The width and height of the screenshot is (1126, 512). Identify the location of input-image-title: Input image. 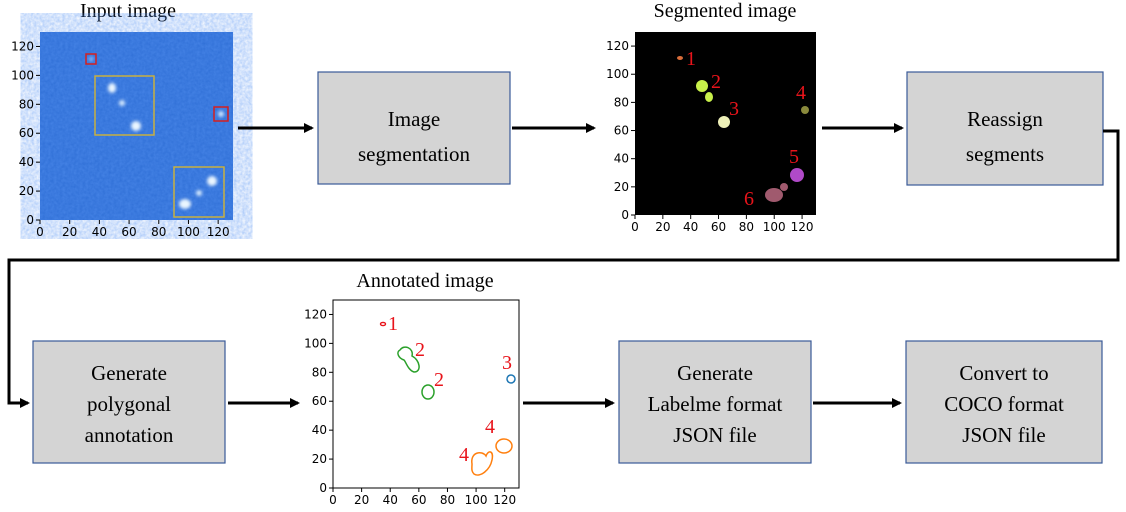
(128, 11).